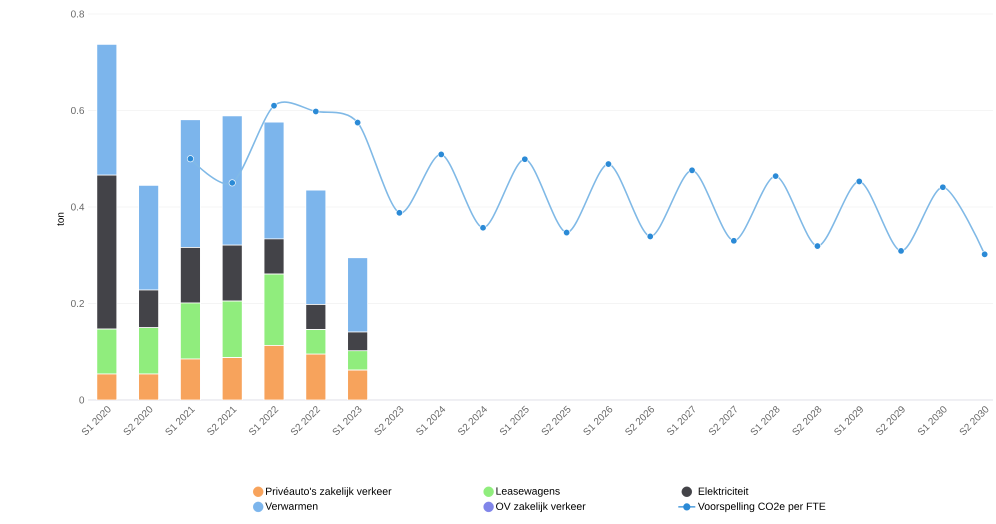  What do you see at coordinates (528, 492) in the screenshot?
I see `legend-label: Leasewagens` at bounding box center [528, 492].